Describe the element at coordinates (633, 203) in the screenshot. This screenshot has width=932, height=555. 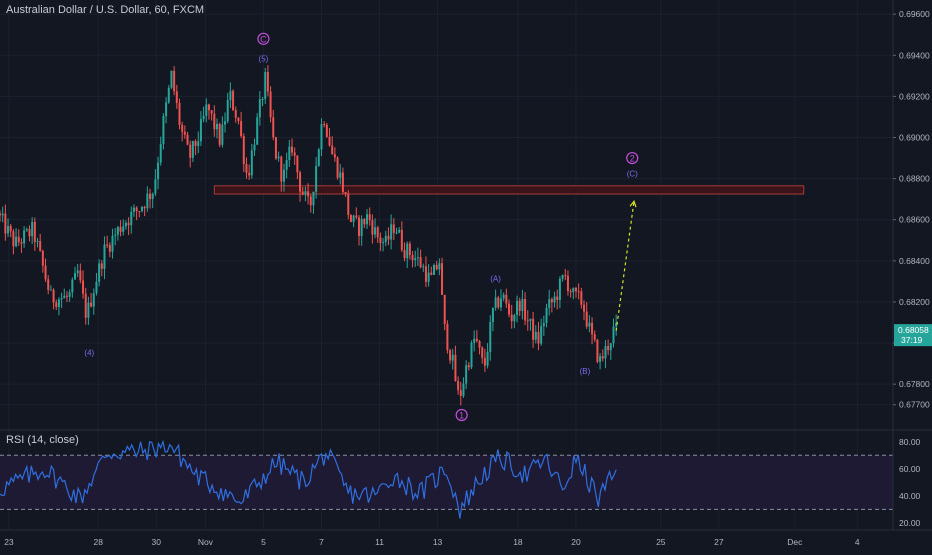
I see `projection-arrowhead` at that location.